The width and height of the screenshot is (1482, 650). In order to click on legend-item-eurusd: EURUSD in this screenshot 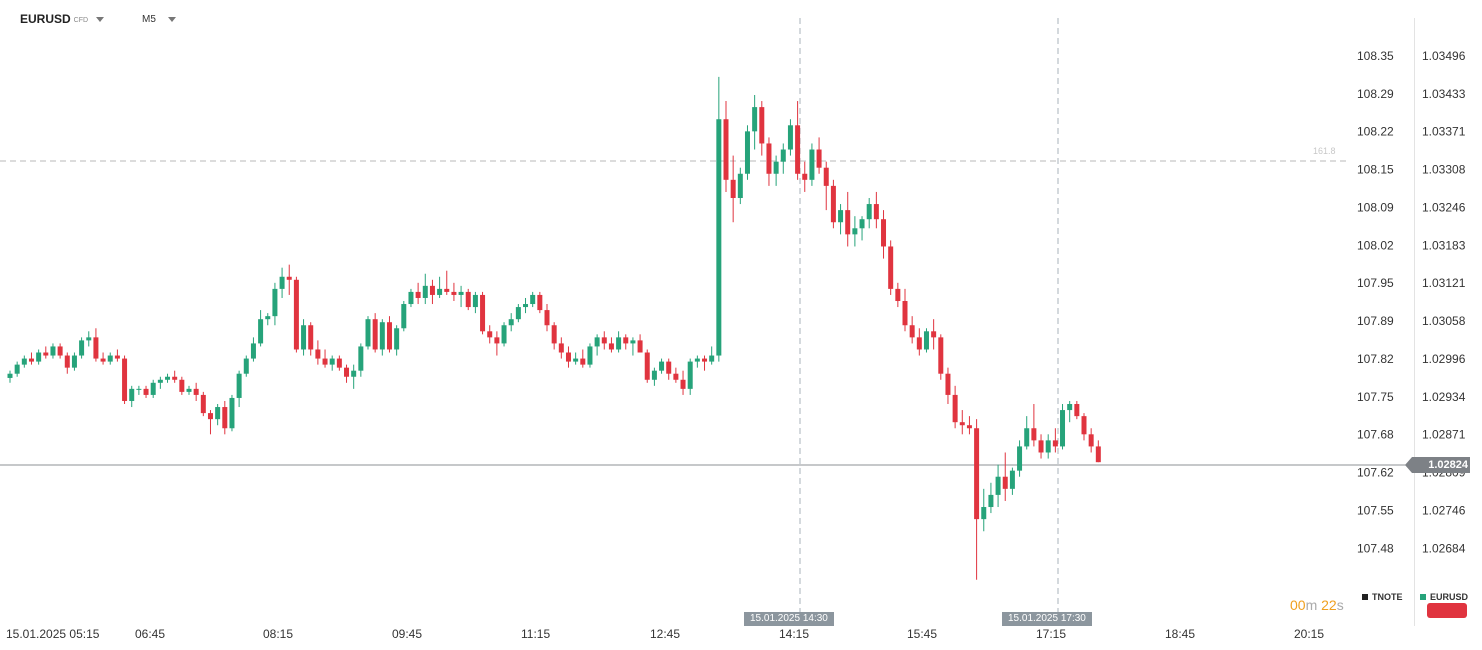, I will do `click(1444, 597)`.